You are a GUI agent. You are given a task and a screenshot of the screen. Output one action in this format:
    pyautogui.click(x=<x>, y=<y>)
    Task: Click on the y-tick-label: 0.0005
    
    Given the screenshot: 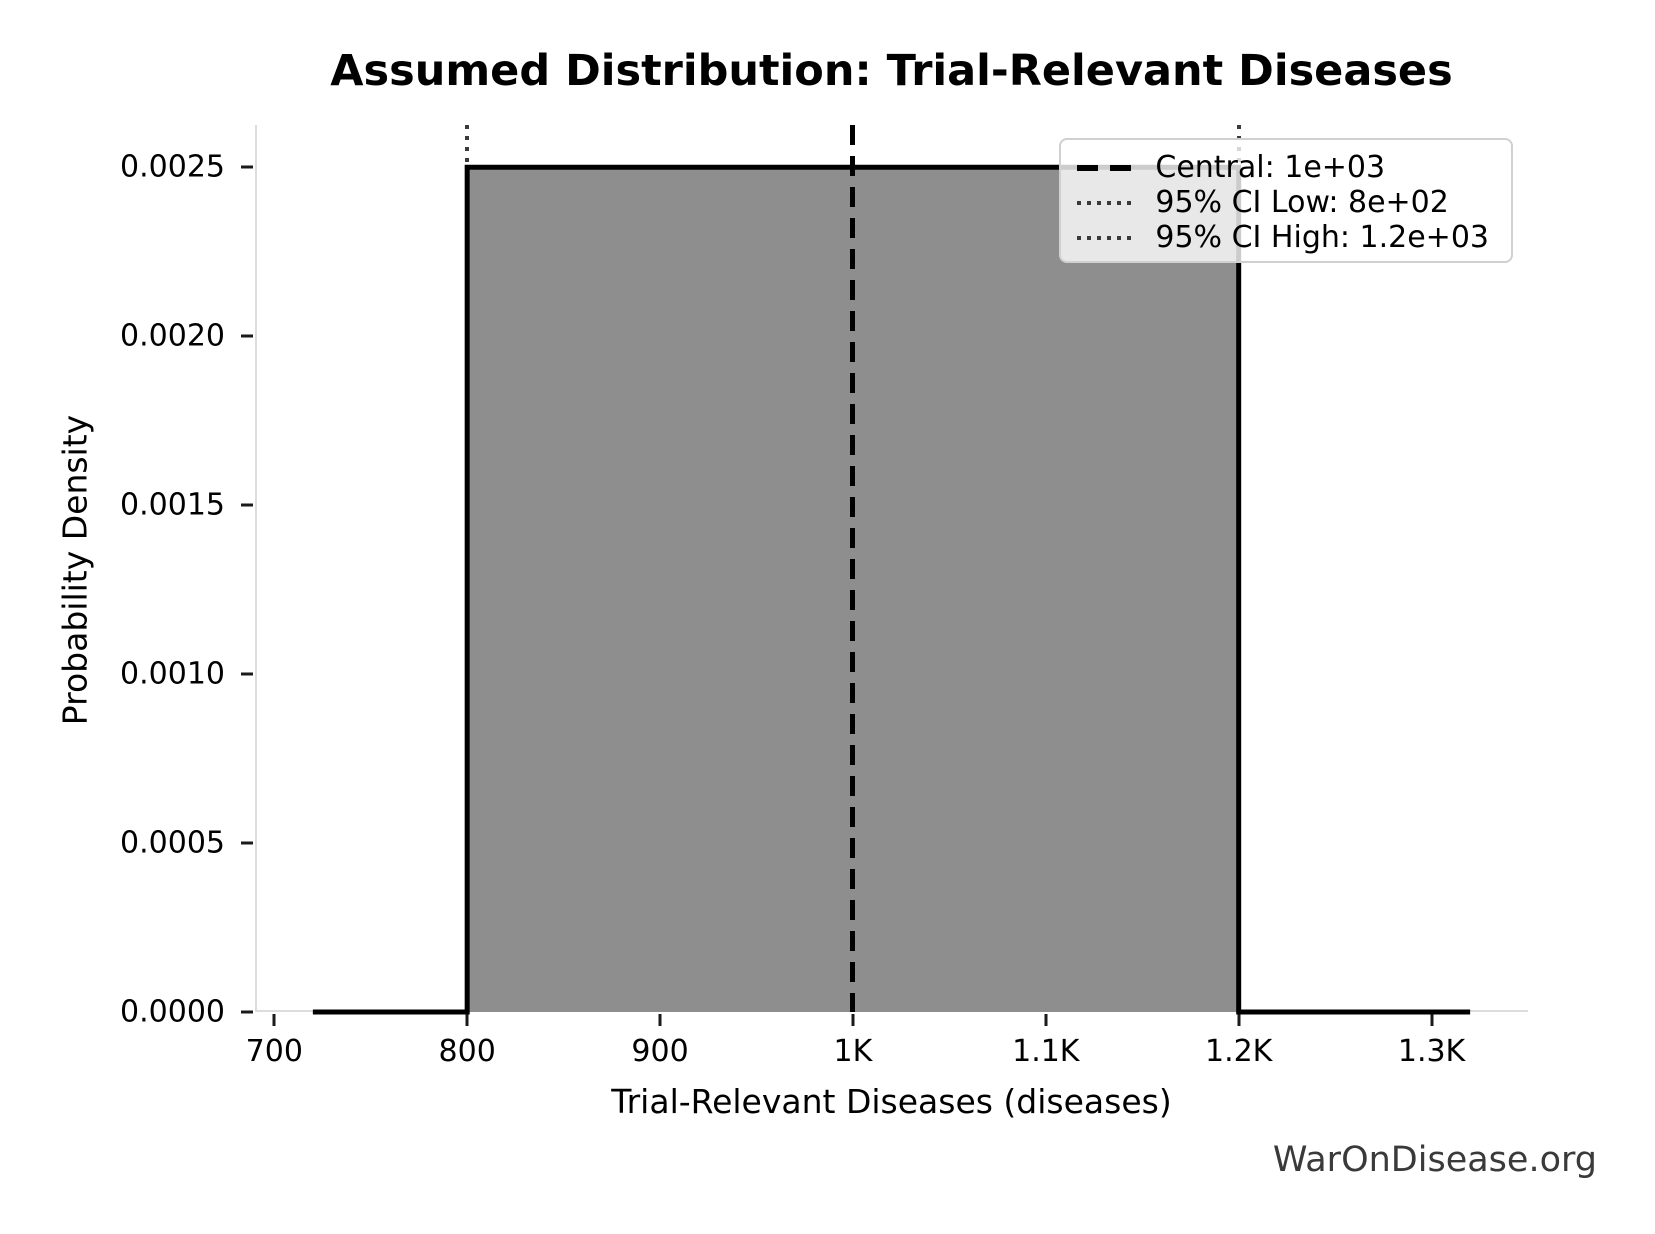 What is the action you would take?
    pyautogui.click(x=172, y=843)
    